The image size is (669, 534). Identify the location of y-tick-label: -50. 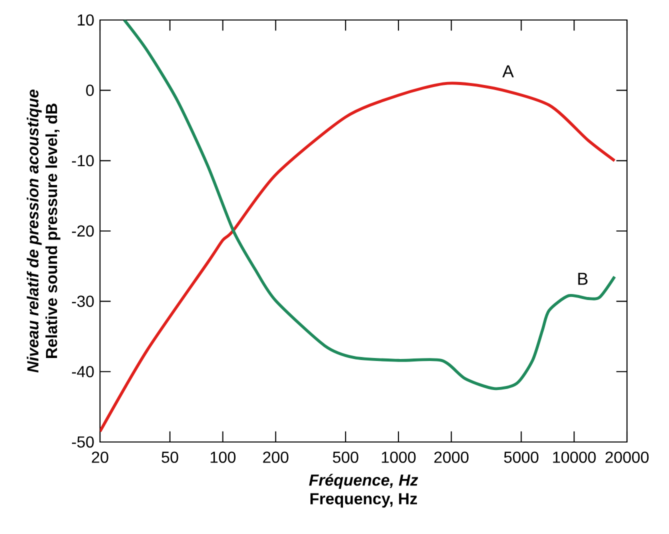
(83, 442).